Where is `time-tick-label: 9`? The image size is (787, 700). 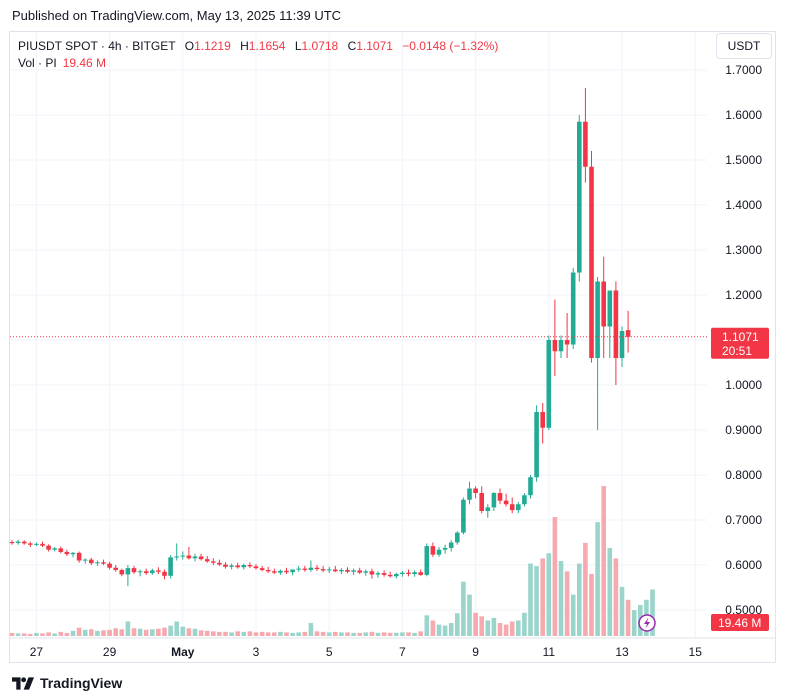 time-tick-label: 9 is located at coordinates (475, 652).